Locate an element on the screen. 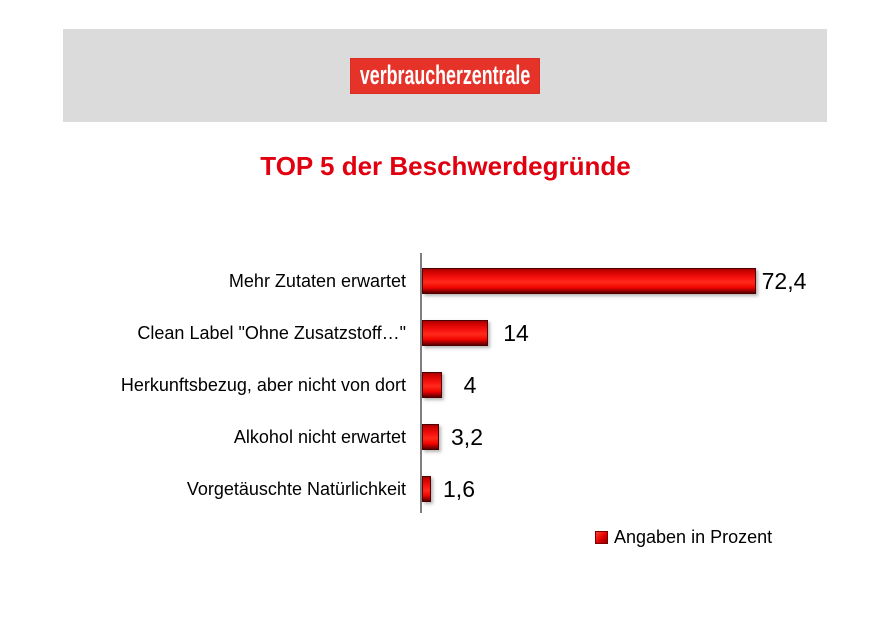 Image resolution: width=891 pixels, height=629 pixels. category-label: Alkohol nicht erwartet is located at coordinates (319, 437).